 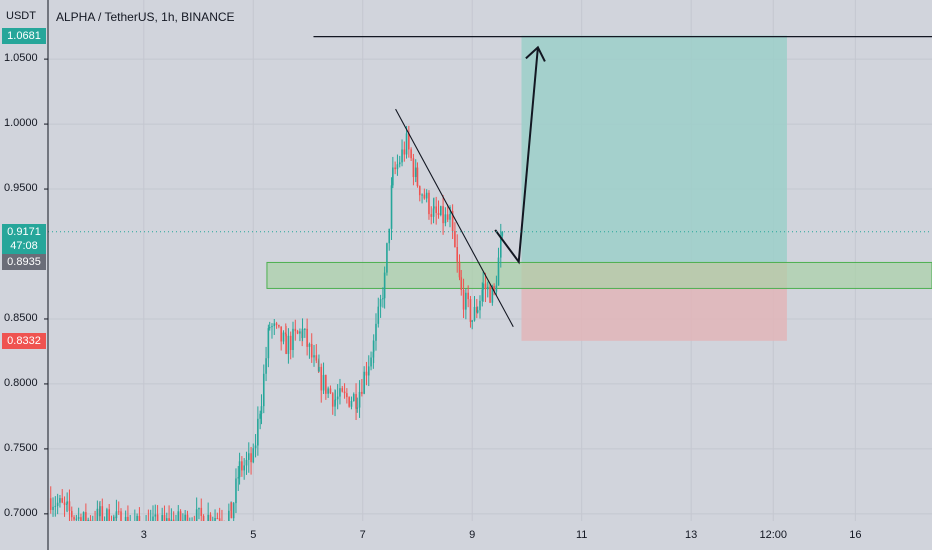 What do you see at coordinates (466, 535) in the screenshot?
I see `axis-bottom-bg` at bounding box center [466, 535].